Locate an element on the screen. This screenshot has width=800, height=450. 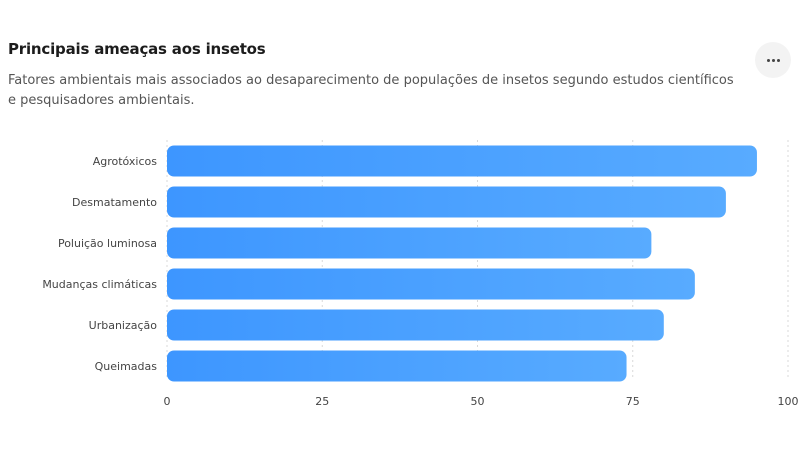
x-tick-label: 50 is located at coordinates (478, 401).